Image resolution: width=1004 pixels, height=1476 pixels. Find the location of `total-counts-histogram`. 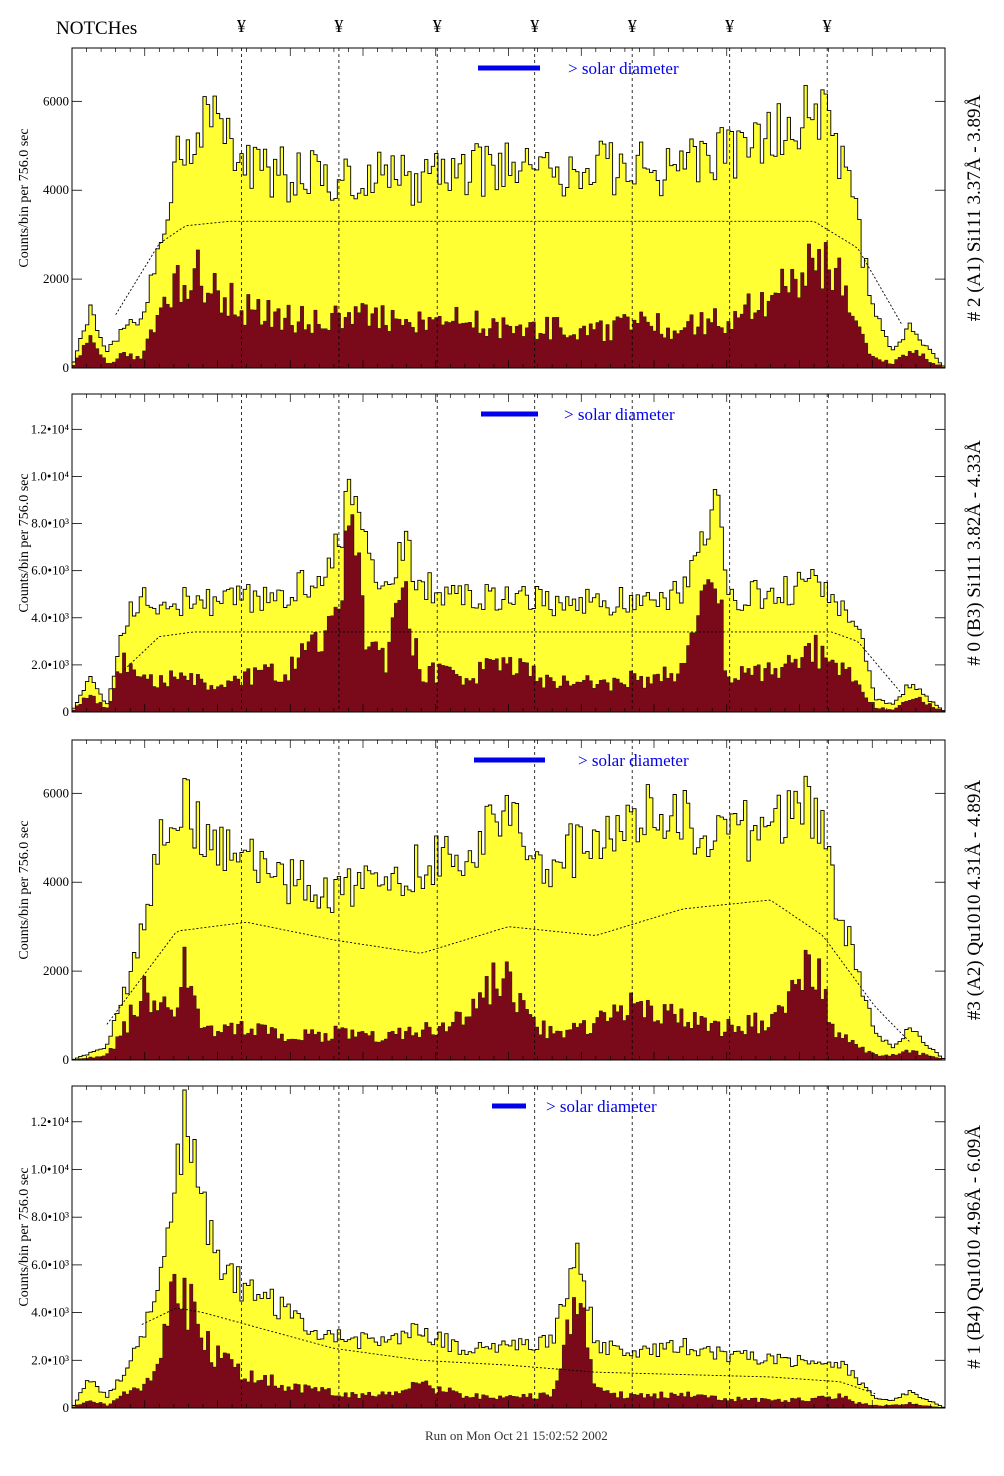

total-counts-histogram is located at coordinates (508, 595).